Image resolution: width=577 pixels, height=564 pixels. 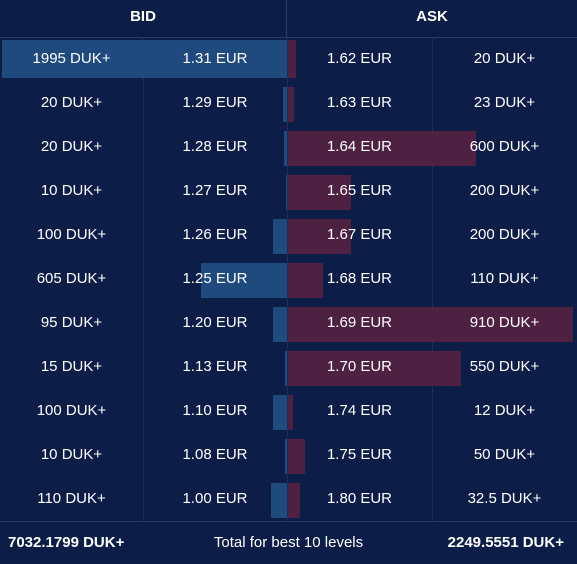 I want to click on bid-price: 1.00 EUR, so click(x=215, y=498).